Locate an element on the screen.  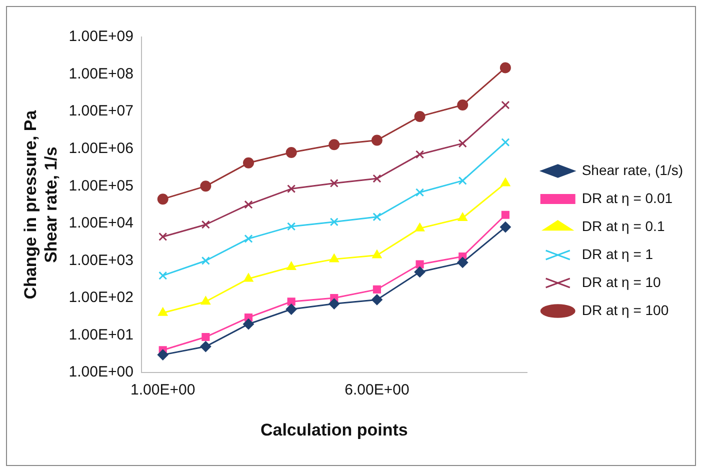
y-tick-label: 1.00E+05 is located at coordinates (101, 185).